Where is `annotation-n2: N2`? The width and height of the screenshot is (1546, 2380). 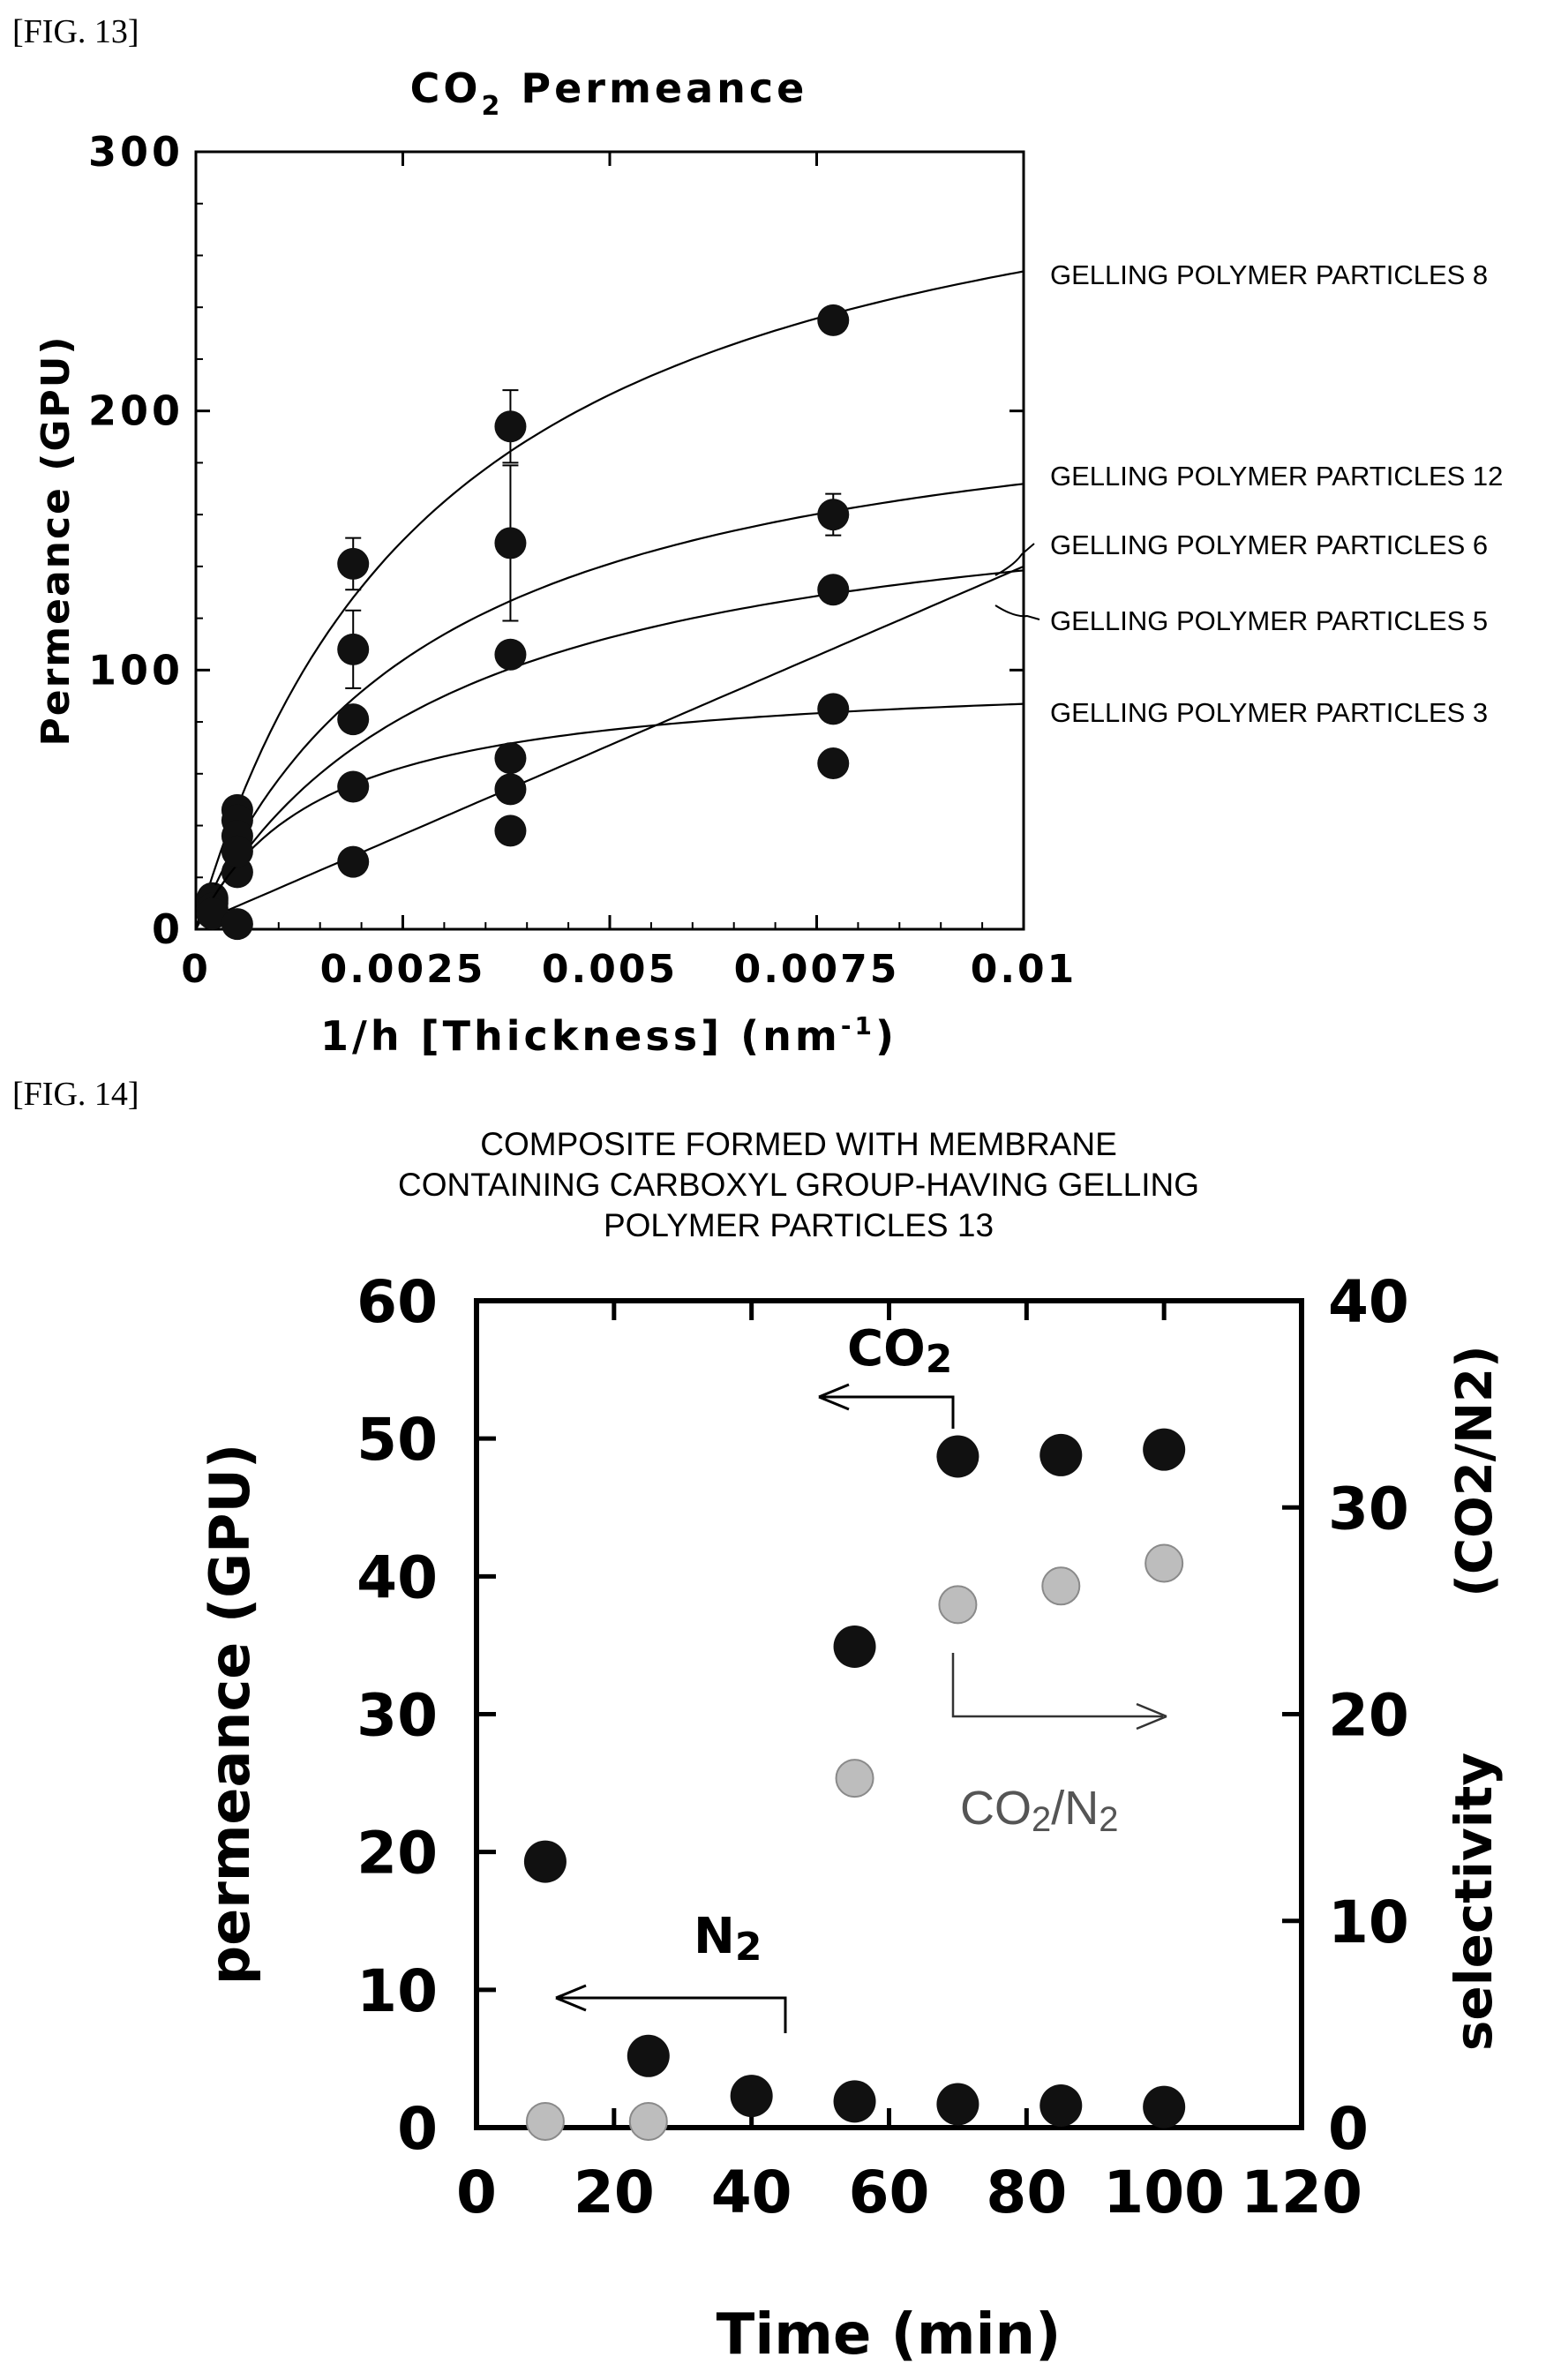
annotation-n2: N2 is located at coordinates (728, 1939).